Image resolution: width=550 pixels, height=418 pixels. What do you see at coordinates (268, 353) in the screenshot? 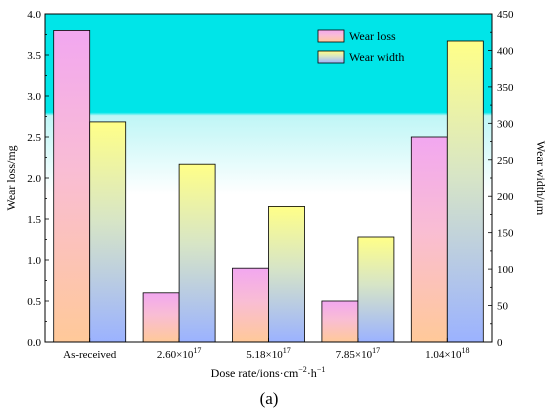
I see `x-tick-label-2: 5.18×10¹⁷` at bounding box center [268, 353].